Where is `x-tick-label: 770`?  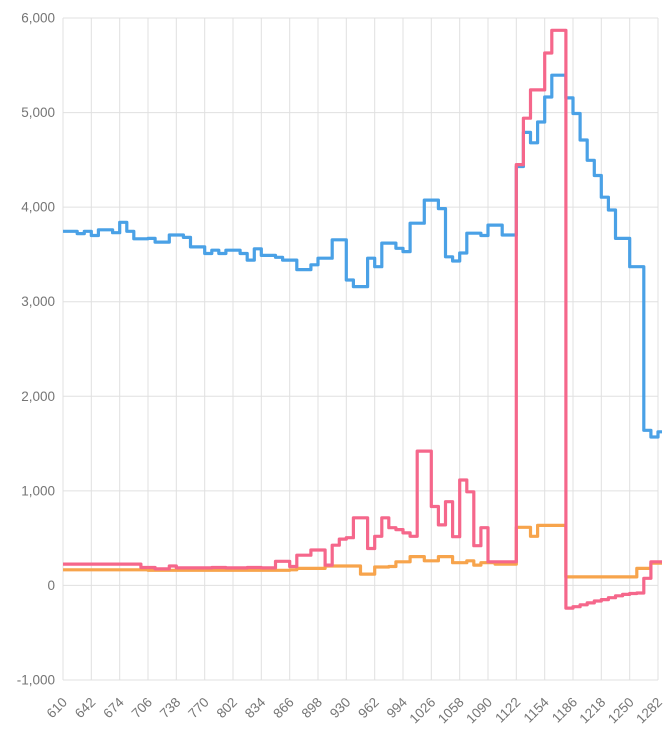 x-tick-label: 770 is located at coordinates (198, 708).